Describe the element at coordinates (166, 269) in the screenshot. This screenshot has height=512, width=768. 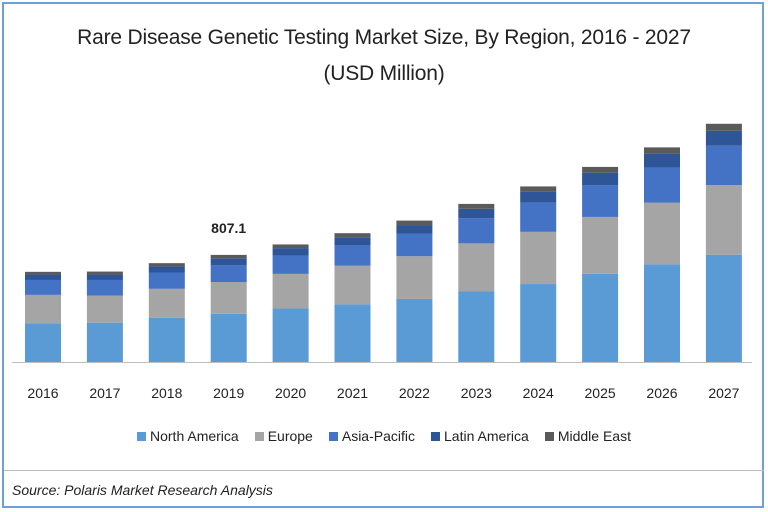
I see `bar-2018-latin-america` at that location.